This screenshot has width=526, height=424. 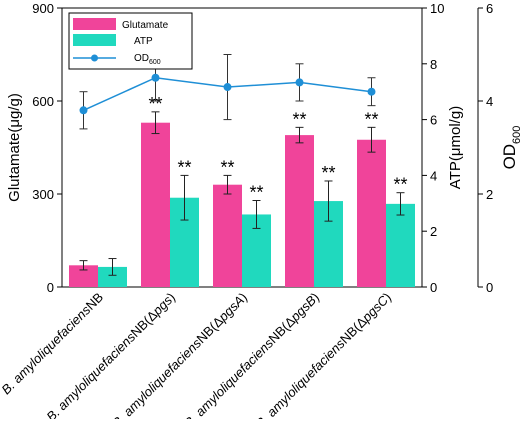 What do you see at coordinates (433, 120) in the screenshot?
I see `atp-tick-label: 6` at bounding box center [433, 120].